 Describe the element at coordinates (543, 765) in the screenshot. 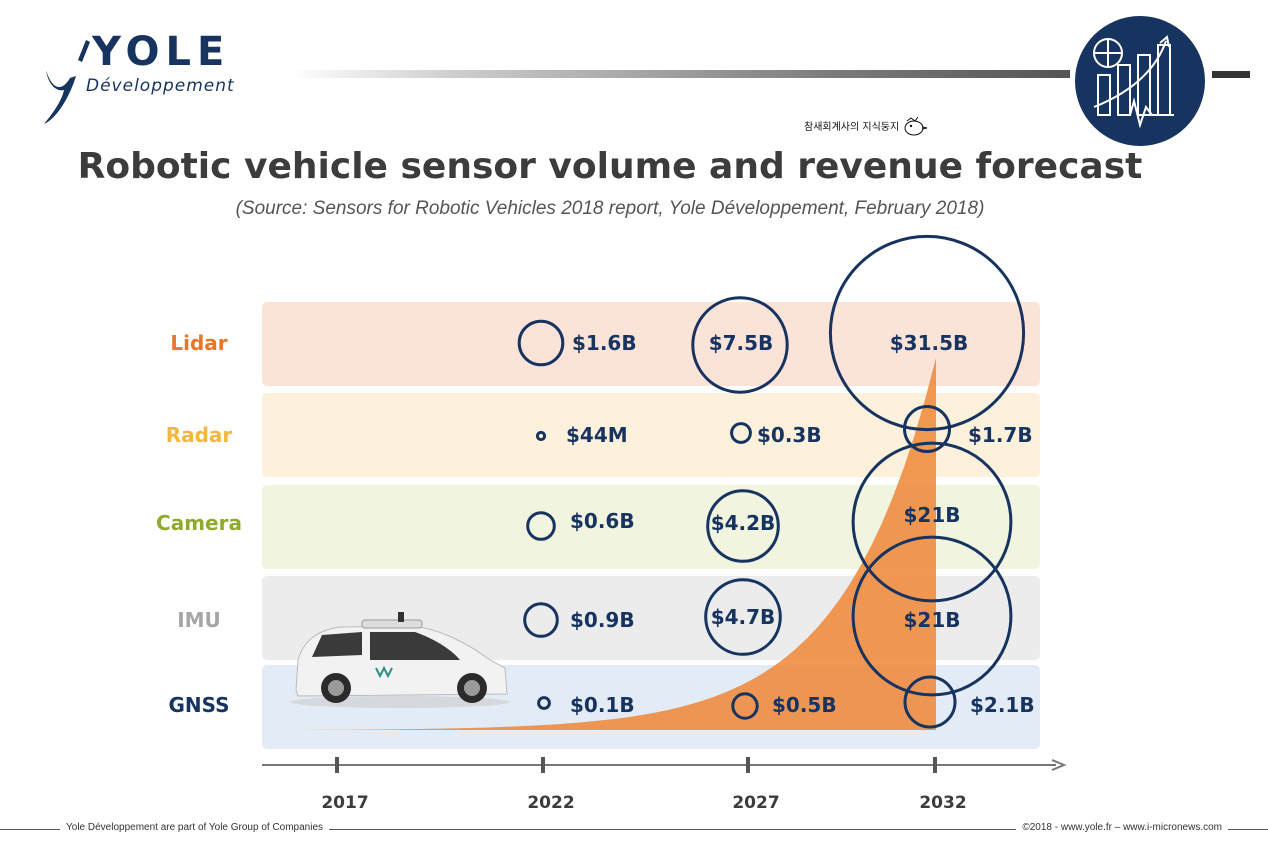

I see `x-tick-2022` at that location.